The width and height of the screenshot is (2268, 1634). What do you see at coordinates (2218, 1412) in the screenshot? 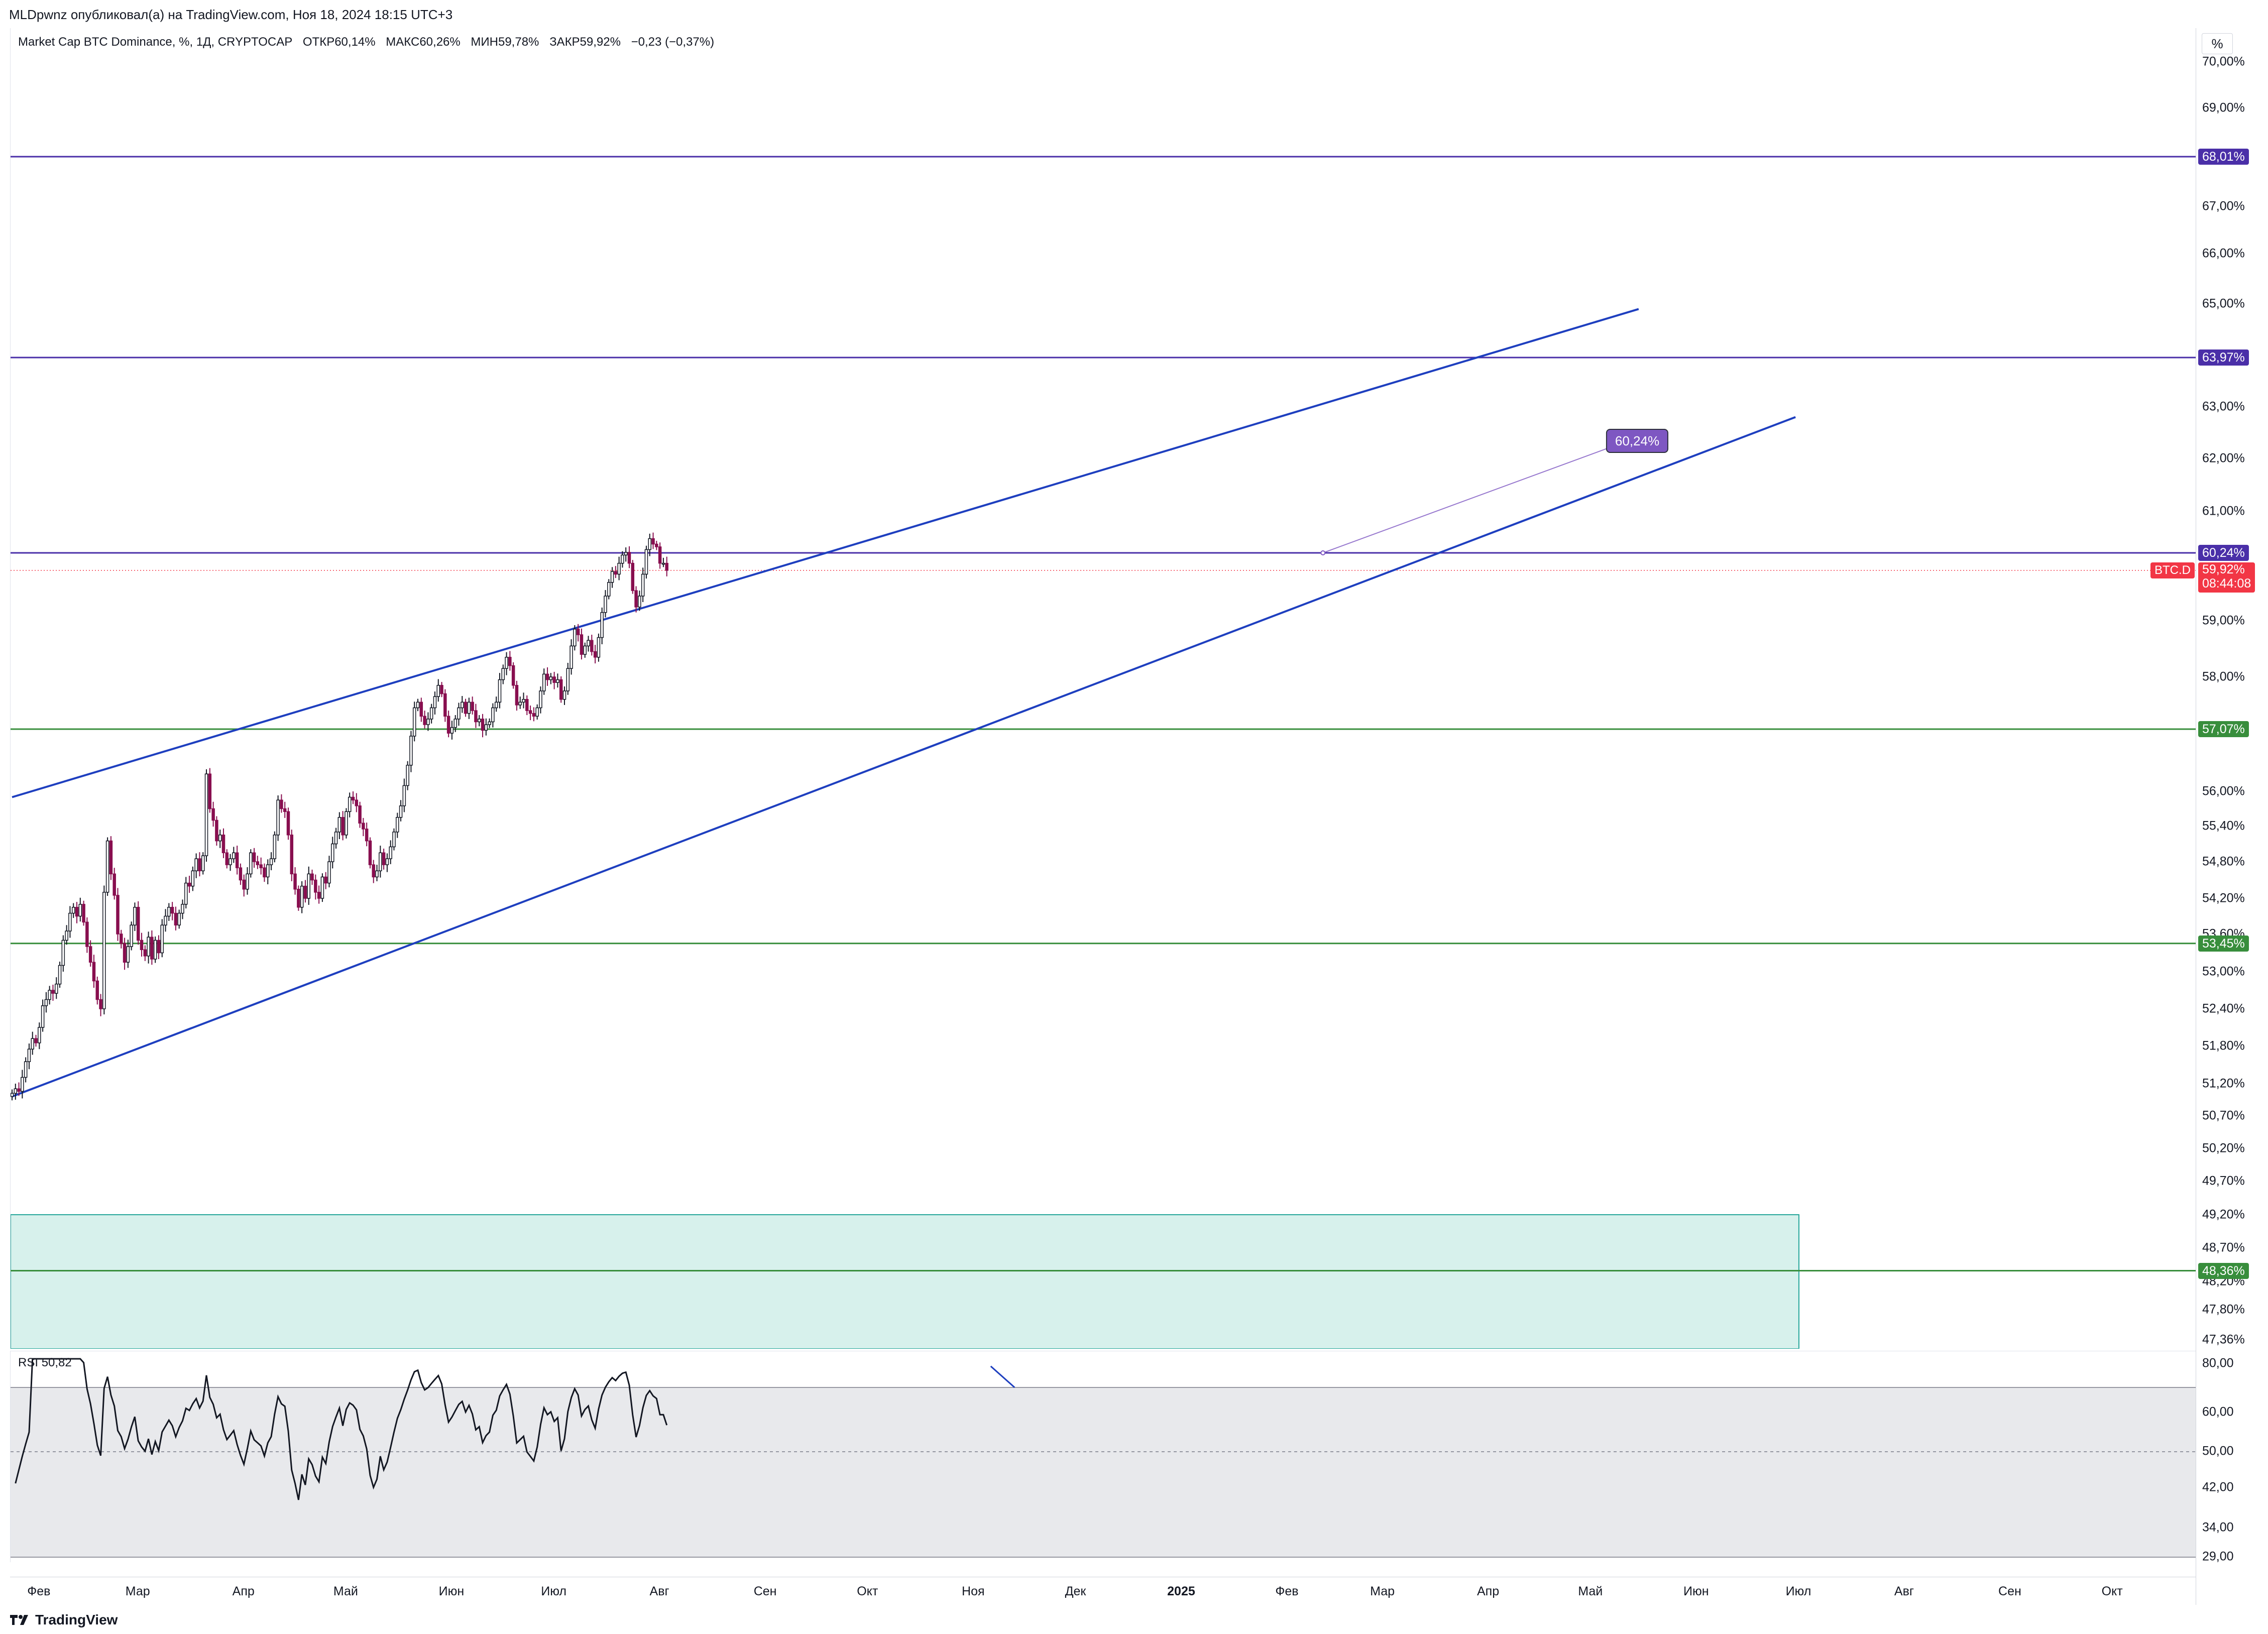
I see `rsi-tick: 60,00` at bounding box center [2218, 1412].